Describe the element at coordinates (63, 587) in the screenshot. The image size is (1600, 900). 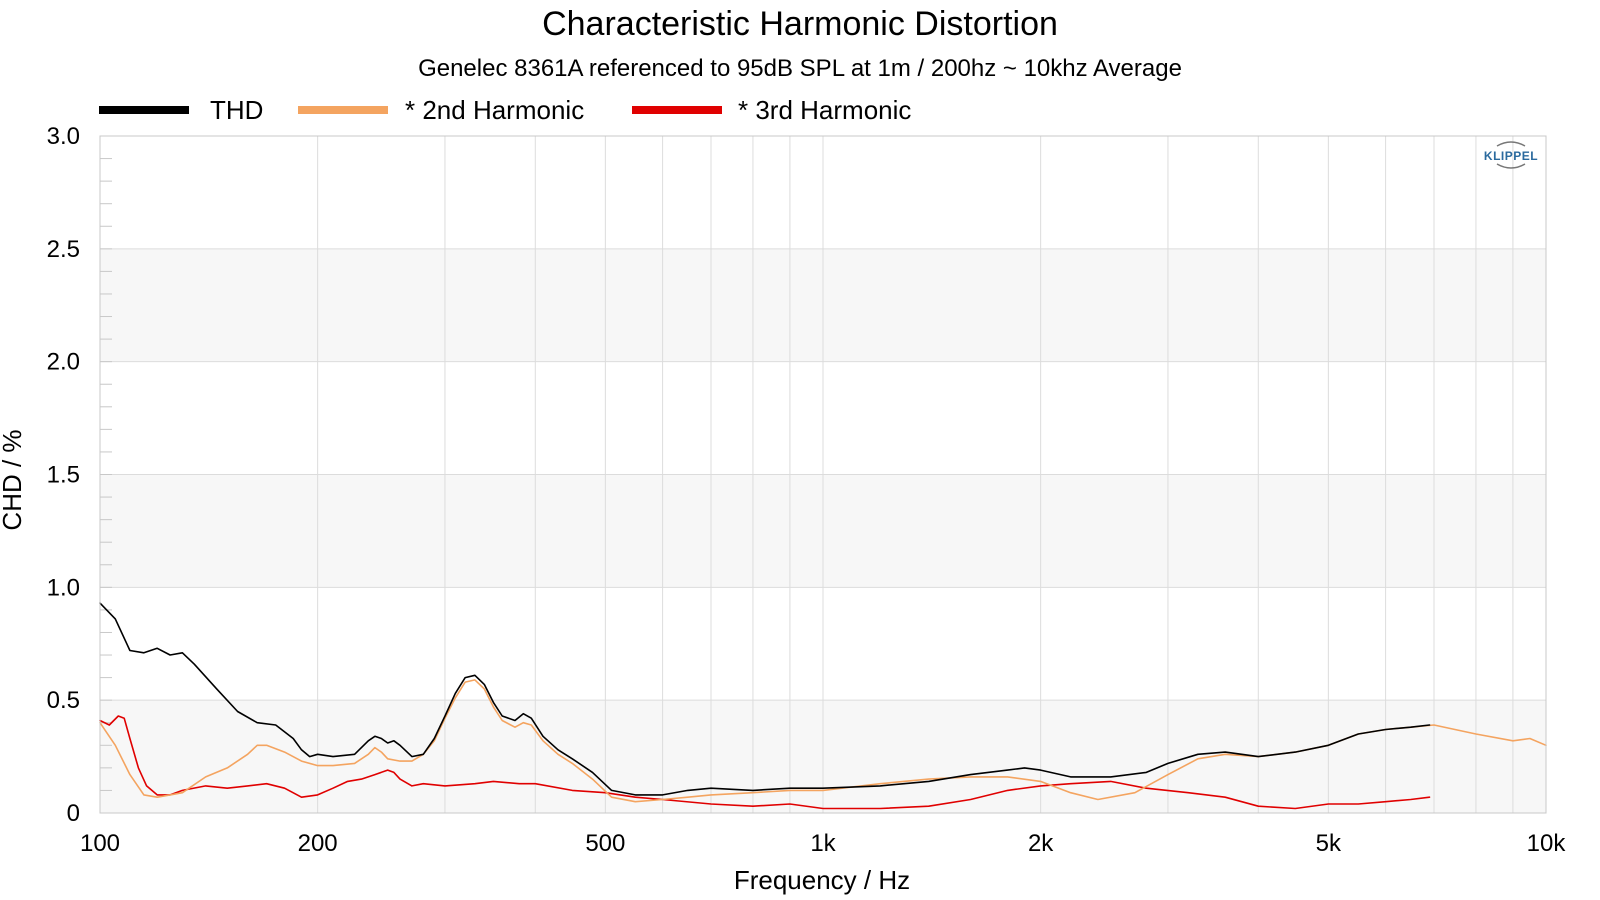
I see `y-tick-label: 1.0` at that location.